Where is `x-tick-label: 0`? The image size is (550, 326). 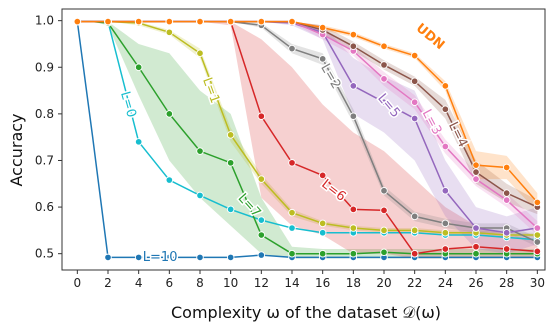
x-tick-label: 0 is located at coordinates (78, 283).